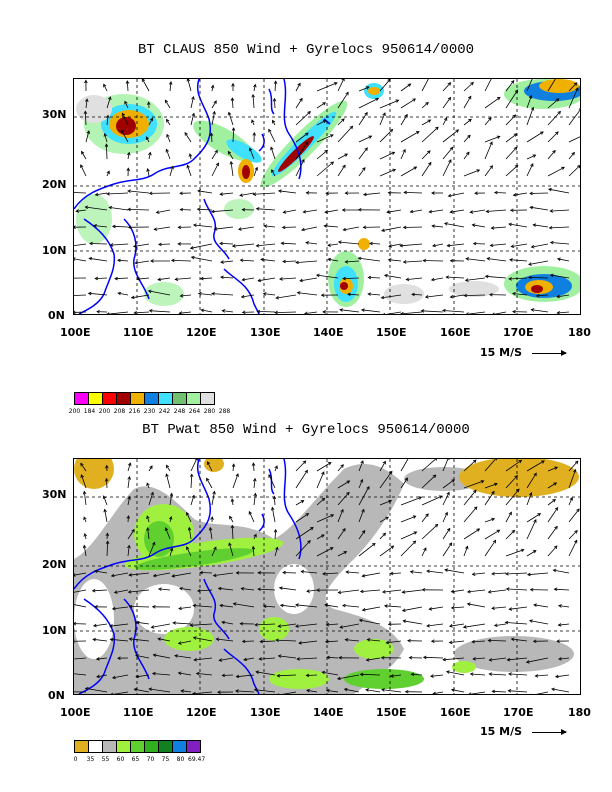  I want to click on panel2-lon-100e: 100E, so click(75, 712).